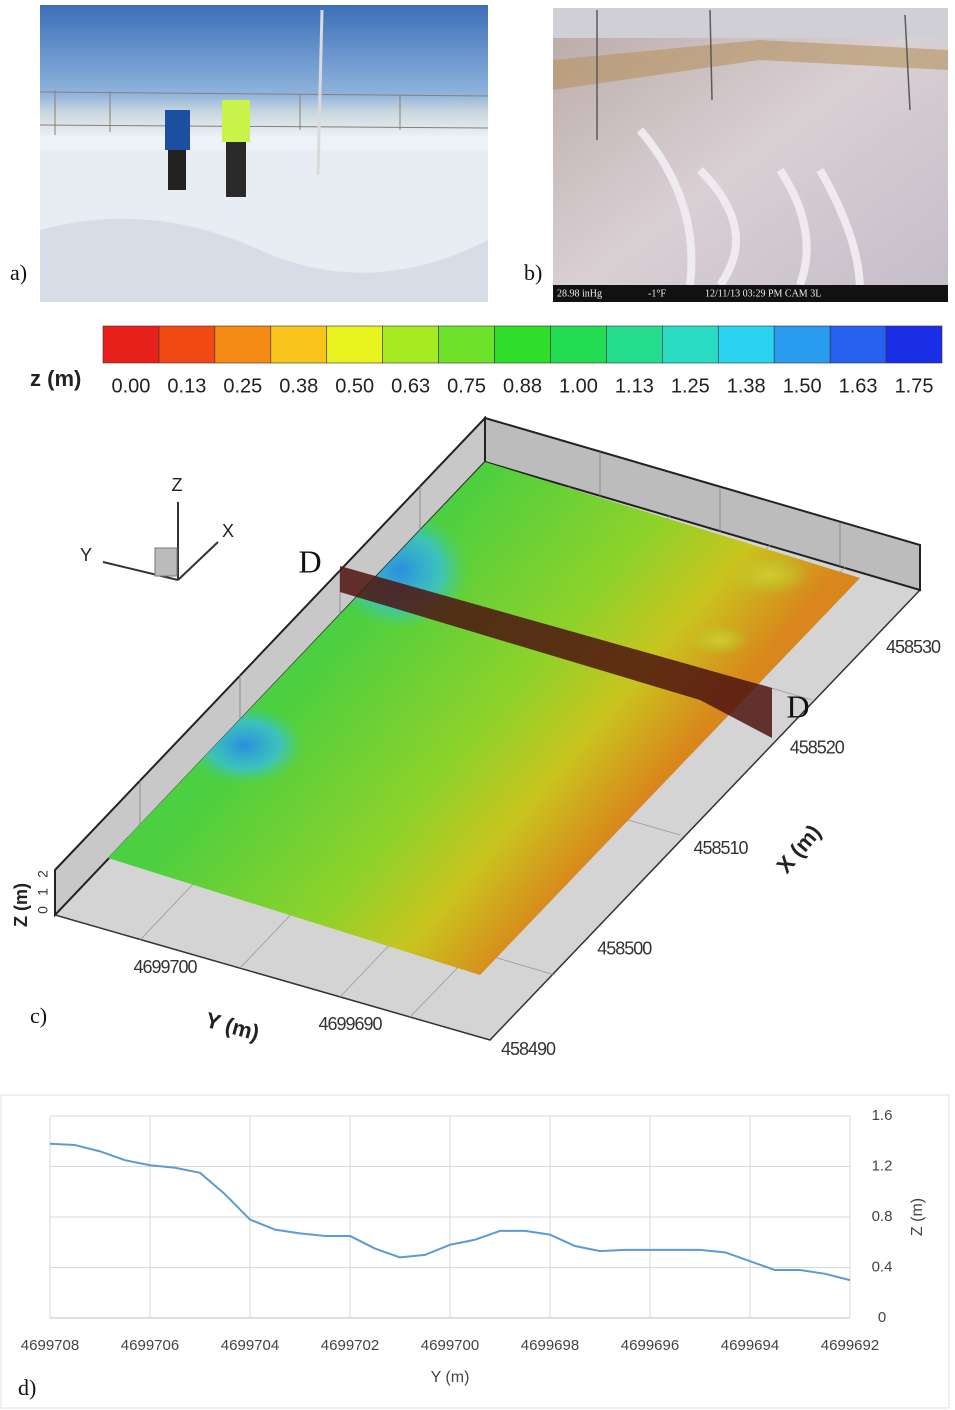 The image size is (955, 1410). I want to click on camera-overlay: 12/11/13 03:29 PM CAM 3L, so click(763, 293).